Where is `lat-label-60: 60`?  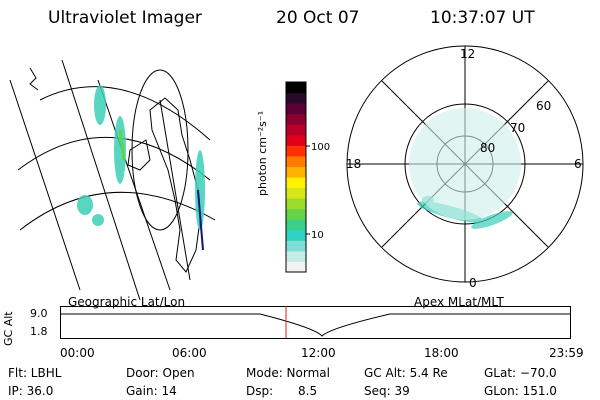
lat-label-60: 60 is located at coordinates (543, 106).